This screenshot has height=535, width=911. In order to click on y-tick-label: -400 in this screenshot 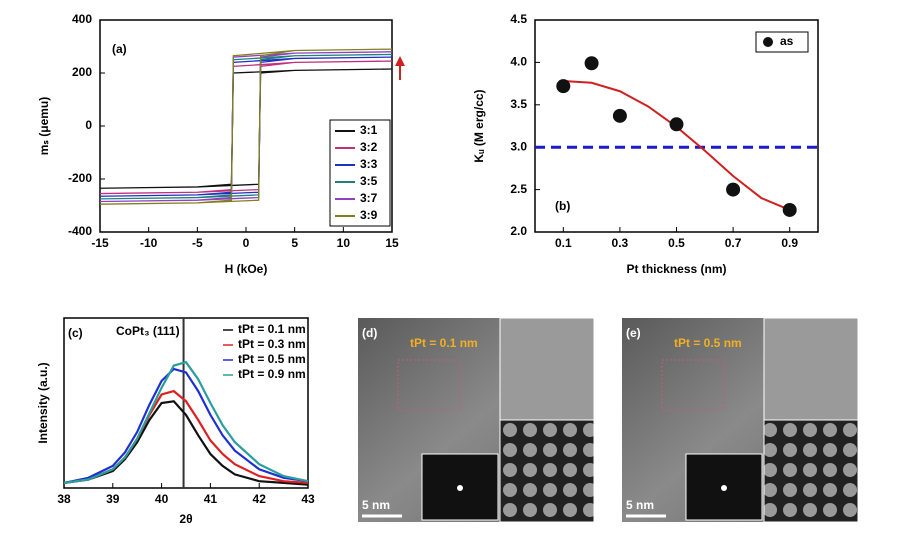, I will do `click(80, 231)`.